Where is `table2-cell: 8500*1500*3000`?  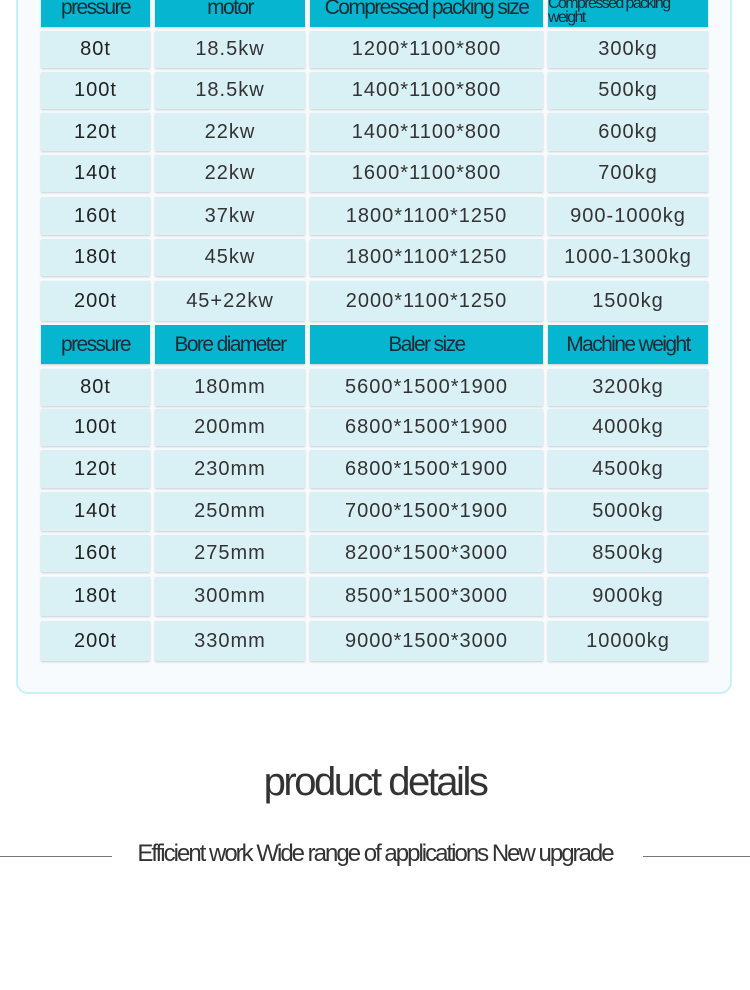 table2-cell: 8500*1500*3000 is located at coordinates (426, 596).